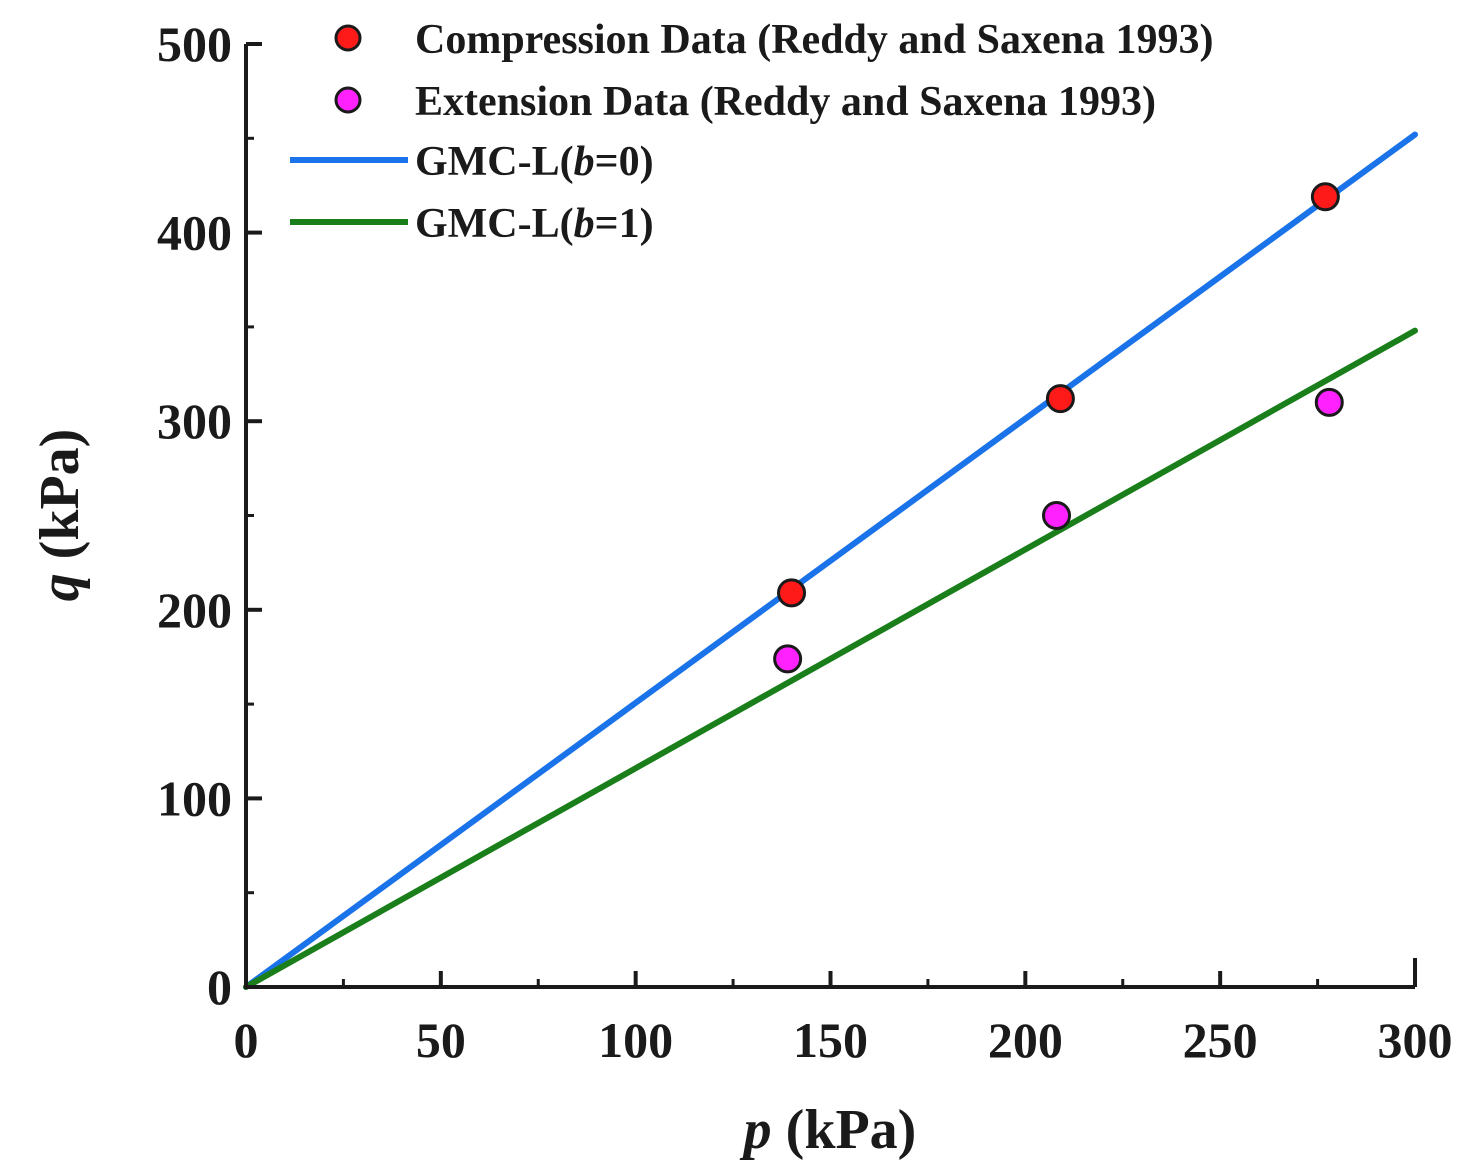  I want to click on x-tick-label: 50, so click(441, 1040).